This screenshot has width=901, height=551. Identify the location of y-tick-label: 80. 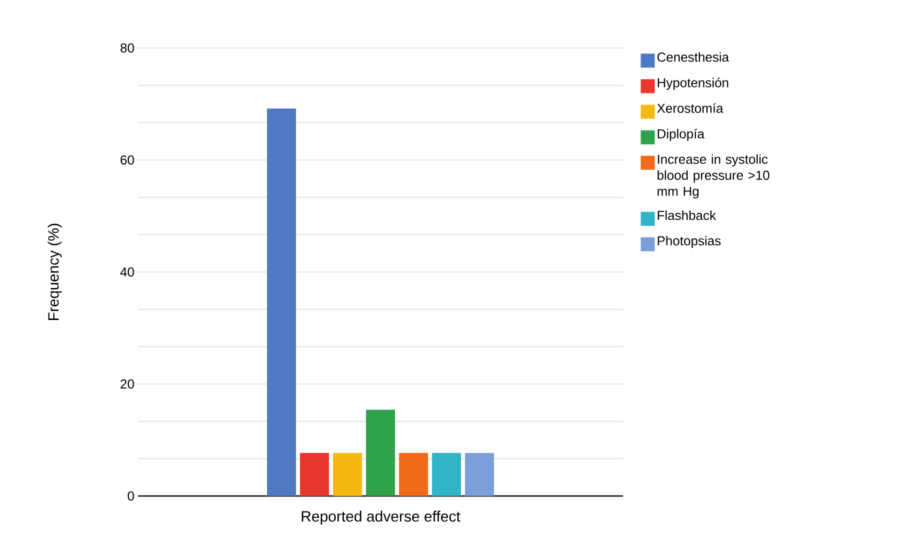
(127, 48).